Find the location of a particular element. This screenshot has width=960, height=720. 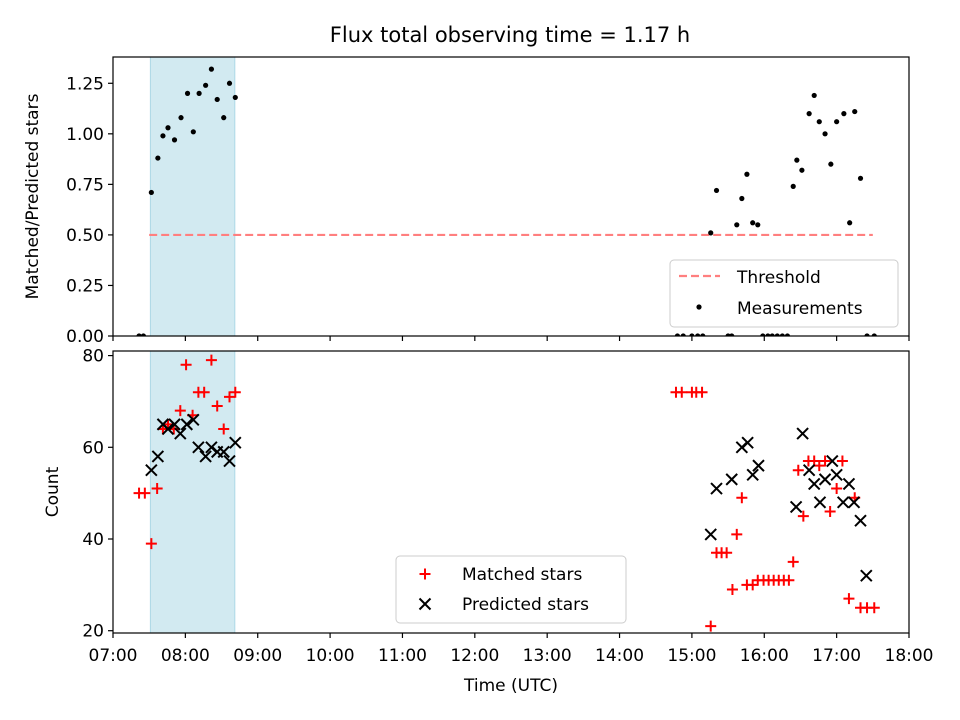

legend-bottom: Matched stars Predicted stars is located at coordinates (511, 589).